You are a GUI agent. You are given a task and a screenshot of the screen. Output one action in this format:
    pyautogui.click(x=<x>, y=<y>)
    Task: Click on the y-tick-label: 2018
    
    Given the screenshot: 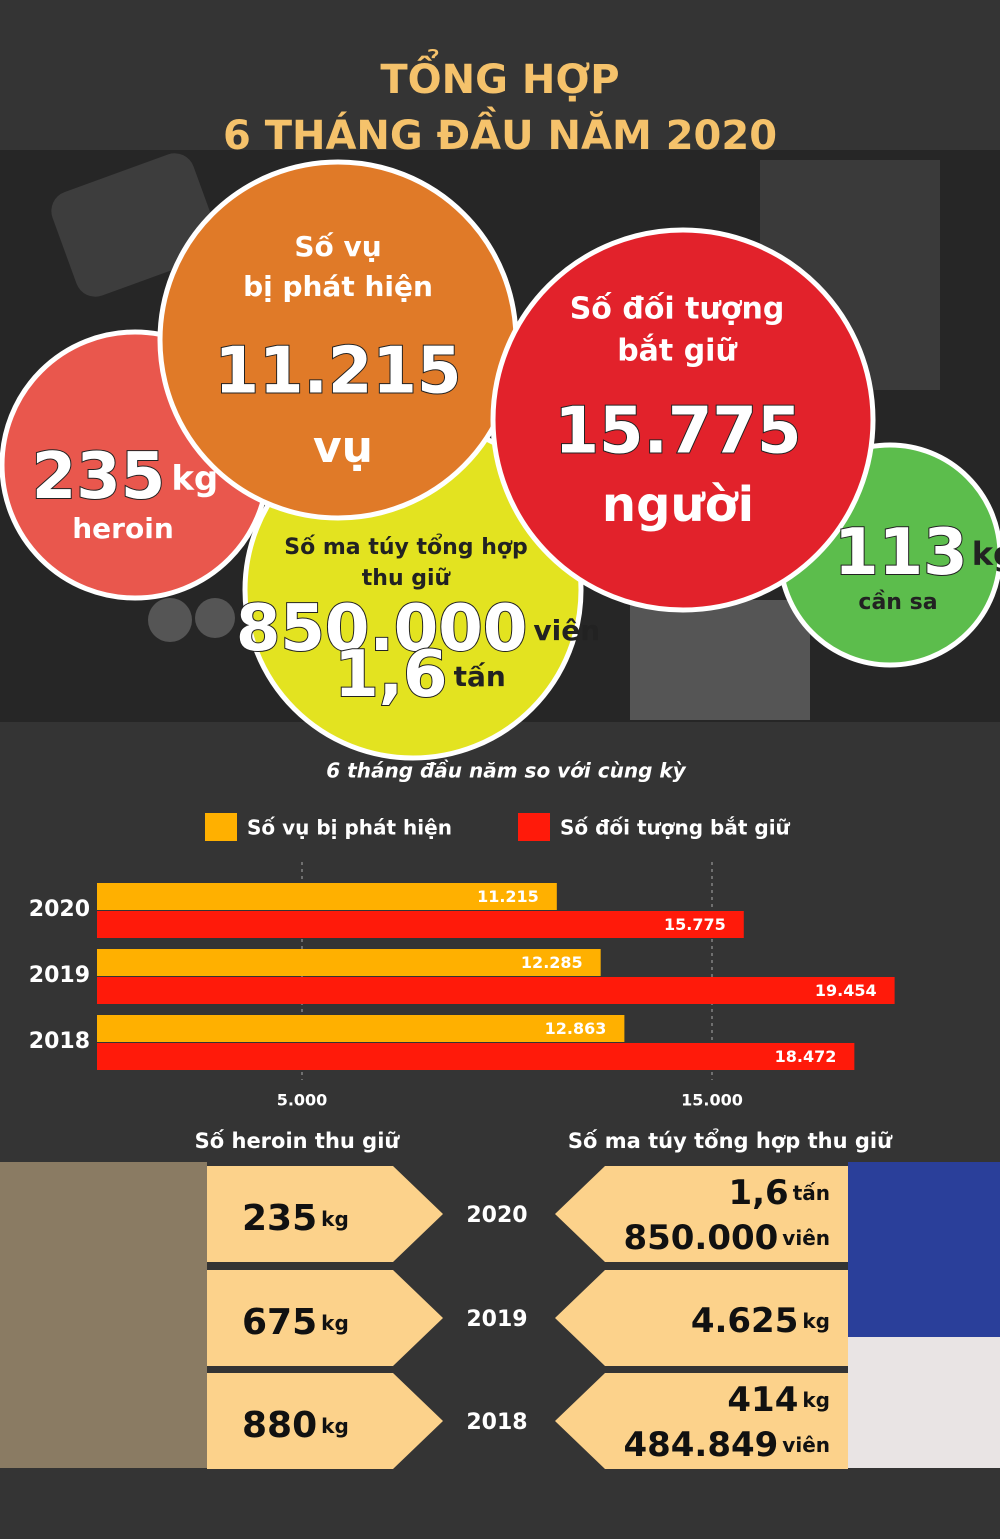 What is the action you would take?
    pyautogui.click(x=59, y=1041)
    